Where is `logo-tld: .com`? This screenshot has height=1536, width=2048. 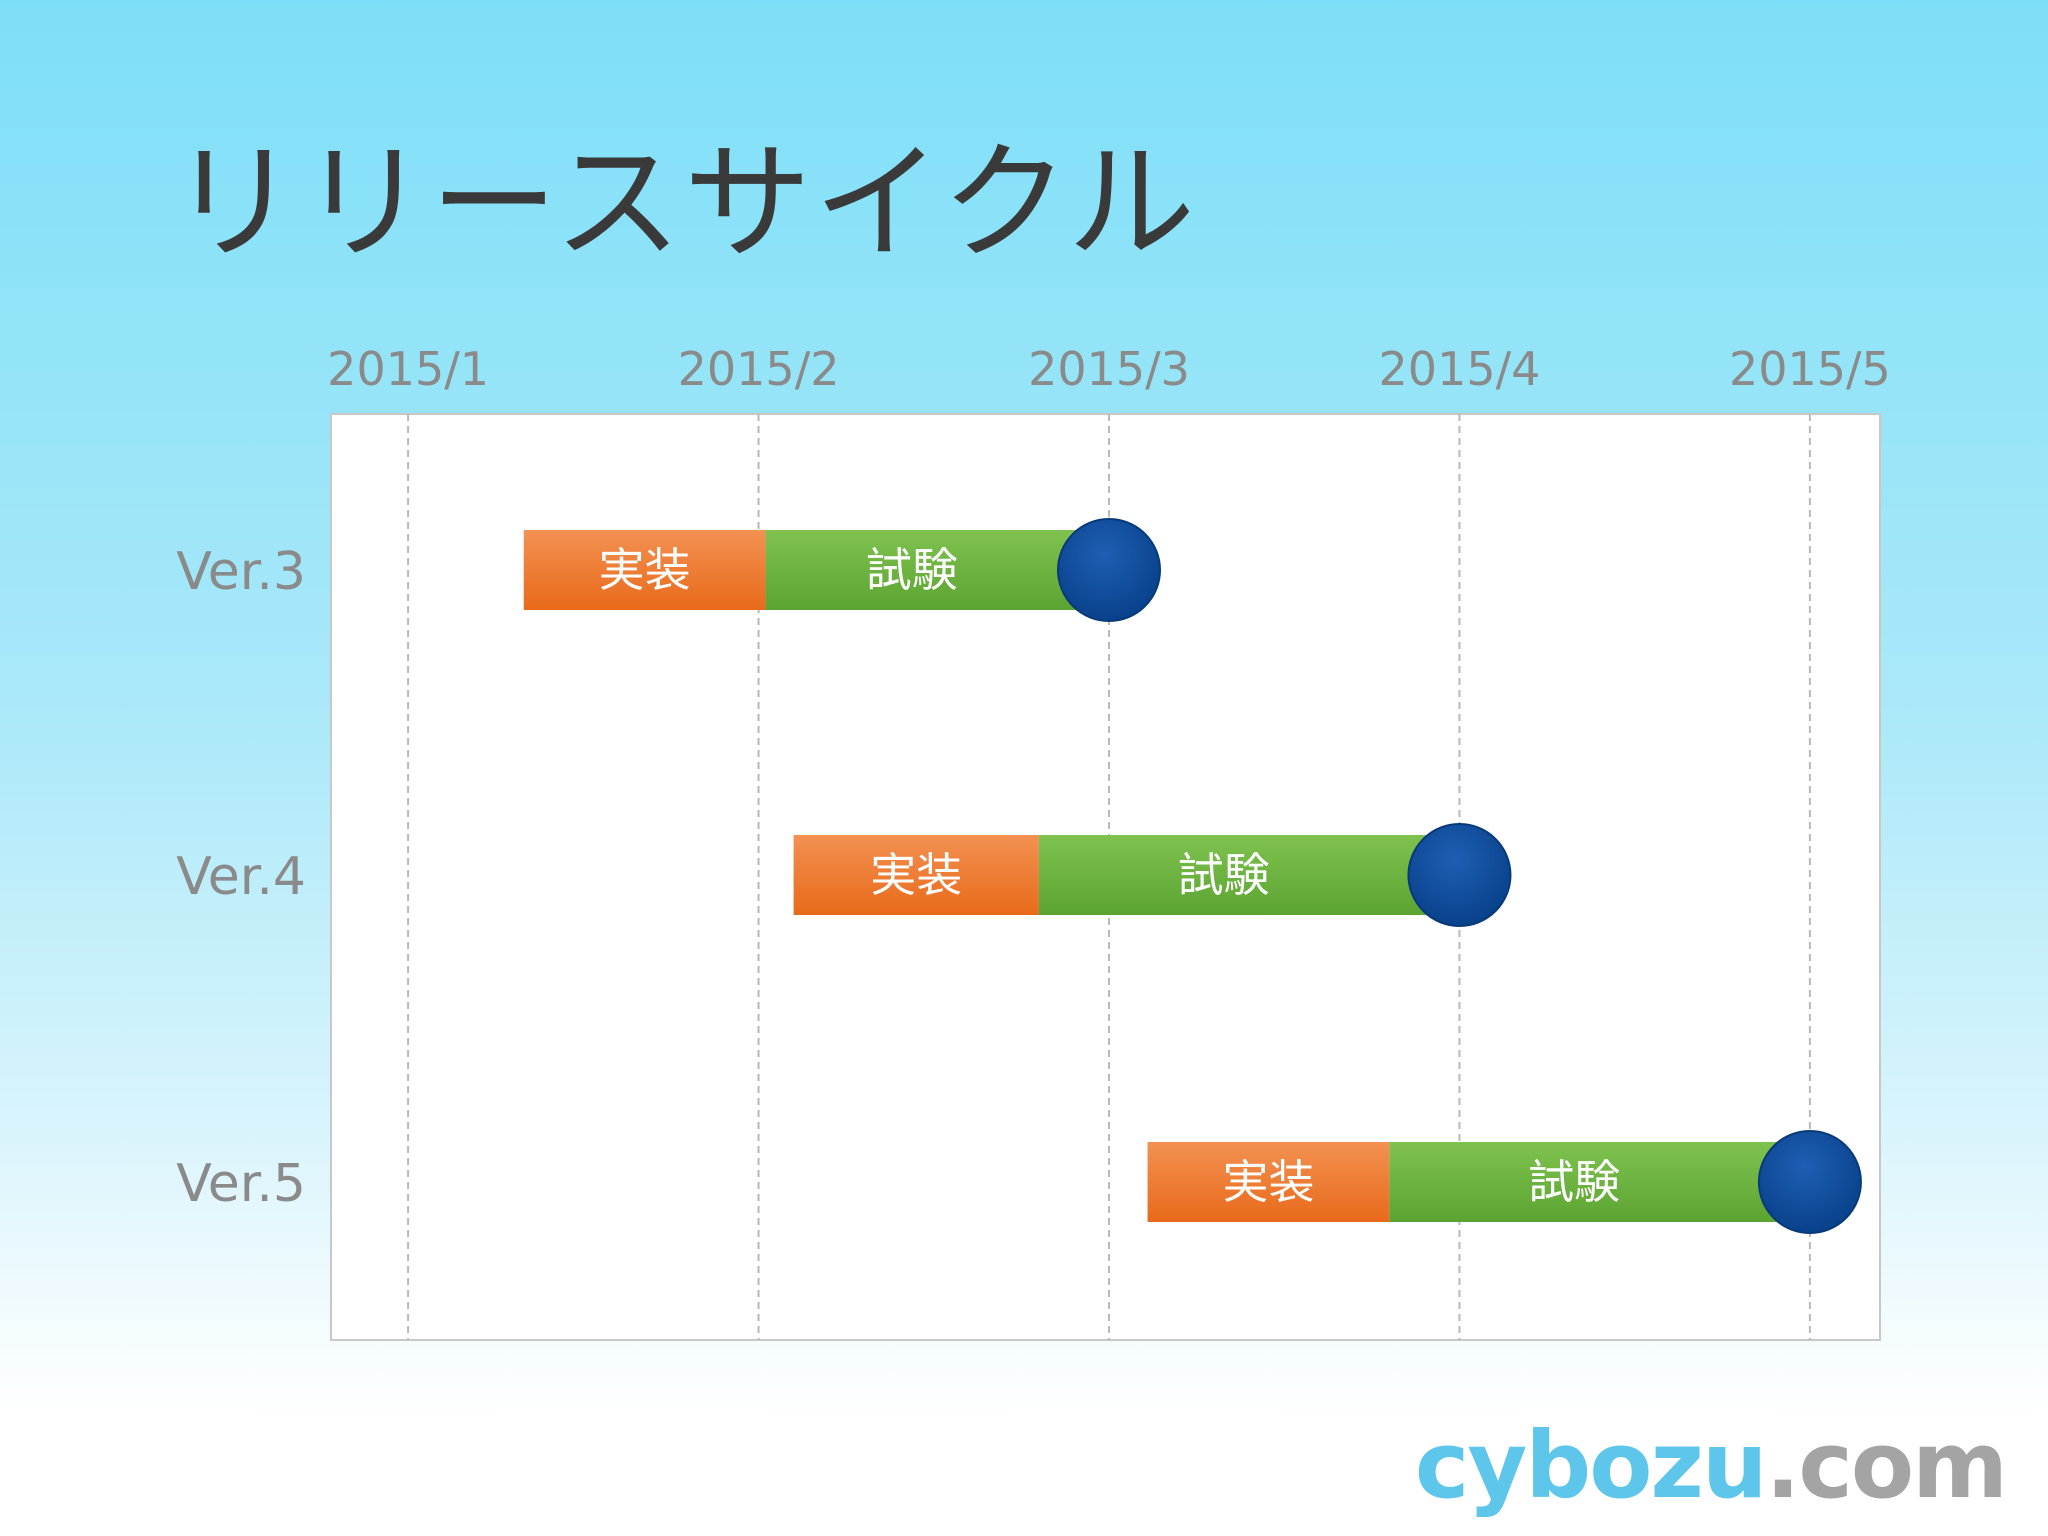
logo-tld: .com is located at coordinates (1886, 1465).